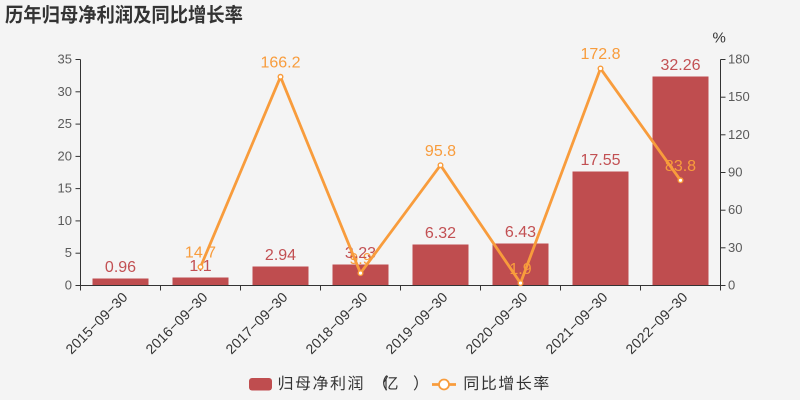 Image resolution: width=800 pixels, height=400 pixels. What do you see at coordinates (440, 233) in the screenshot?
I see `svg-text: 6.32` at bounding box center [440, 233].